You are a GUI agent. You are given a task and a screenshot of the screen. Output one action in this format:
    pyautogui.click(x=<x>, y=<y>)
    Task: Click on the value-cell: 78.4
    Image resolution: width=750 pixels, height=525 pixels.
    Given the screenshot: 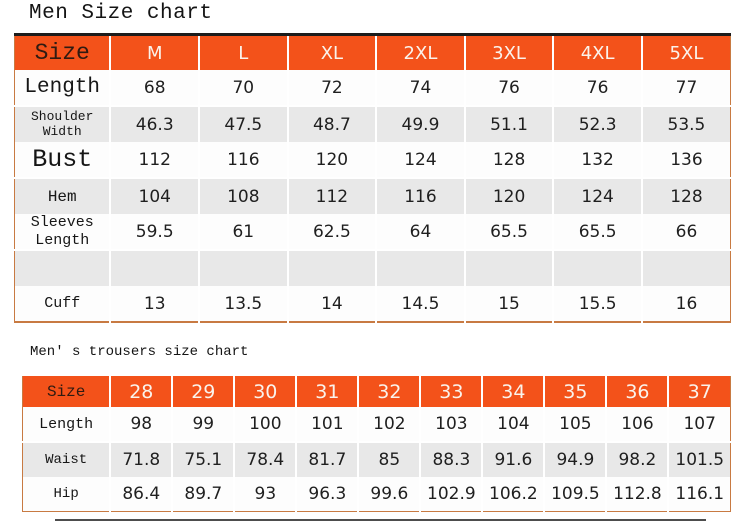 What is the action you would take?
    pyautogui.click(x=265, y=459)
    